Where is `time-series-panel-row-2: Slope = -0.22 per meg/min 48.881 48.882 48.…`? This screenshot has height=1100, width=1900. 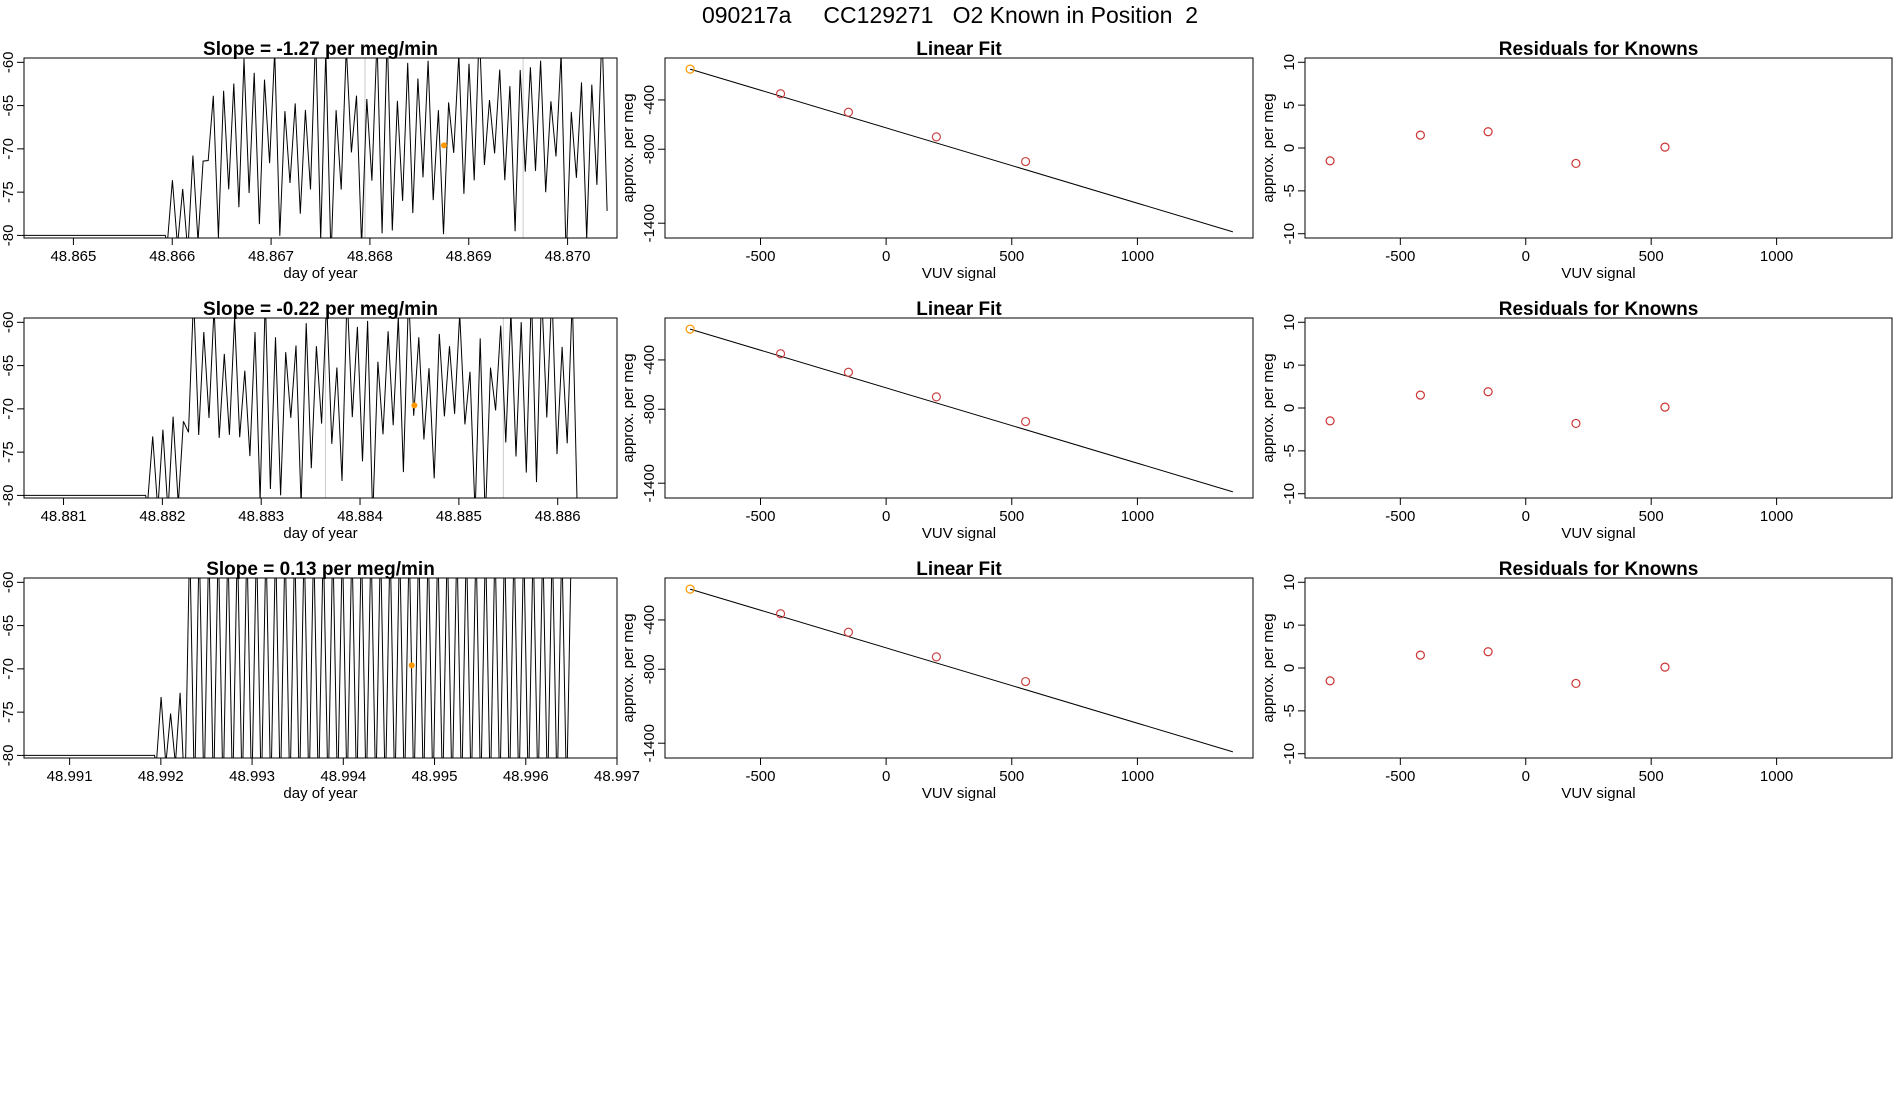
time-series-panel-row-2: Slope = -0.22 per meg/min 48.881 48.882 48.… is located at coordinates (309, 420).